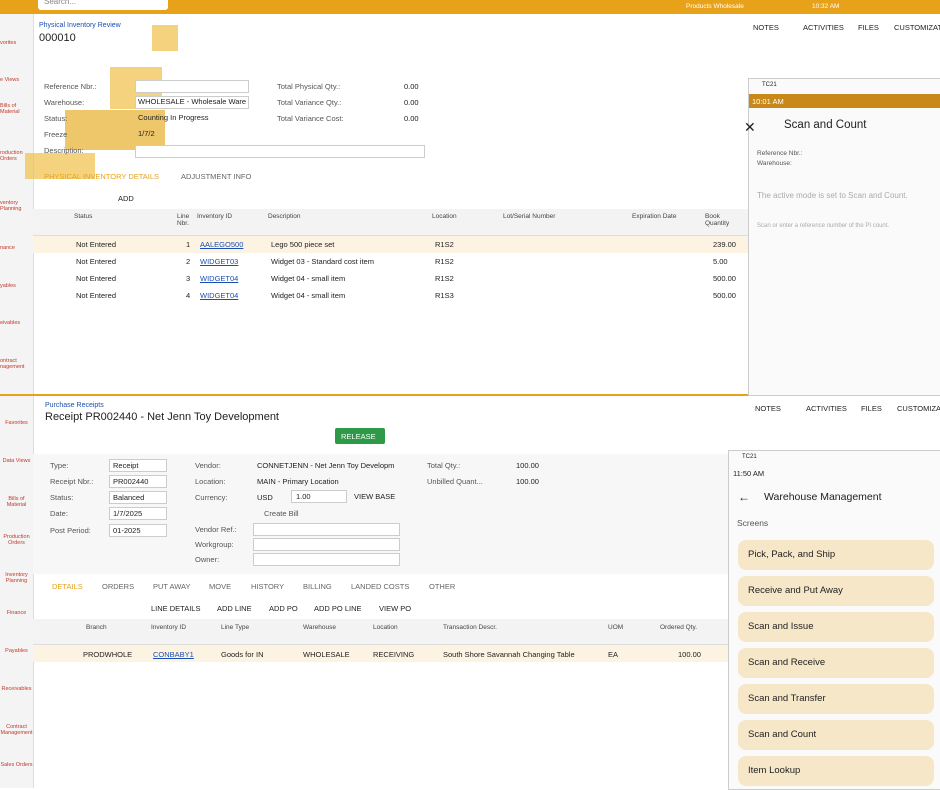 The height and width of the screenshot is (790, 940). I want to click on cell: CONBABY1, so click(173, 654).